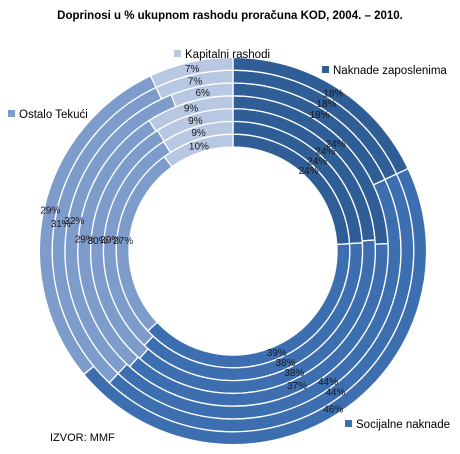 This screenshot has height=454, width=460. Describe the element at coordinates (336, 144) in the screenshot. I see `data-label-2007-1: 24%` at that location.